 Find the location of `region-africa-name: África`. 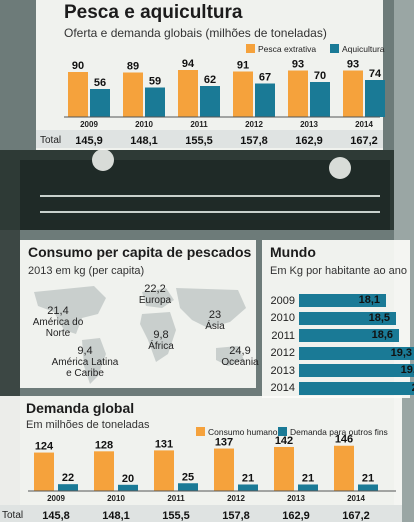

region-africa-name: África is located at coordinates (161, 346).